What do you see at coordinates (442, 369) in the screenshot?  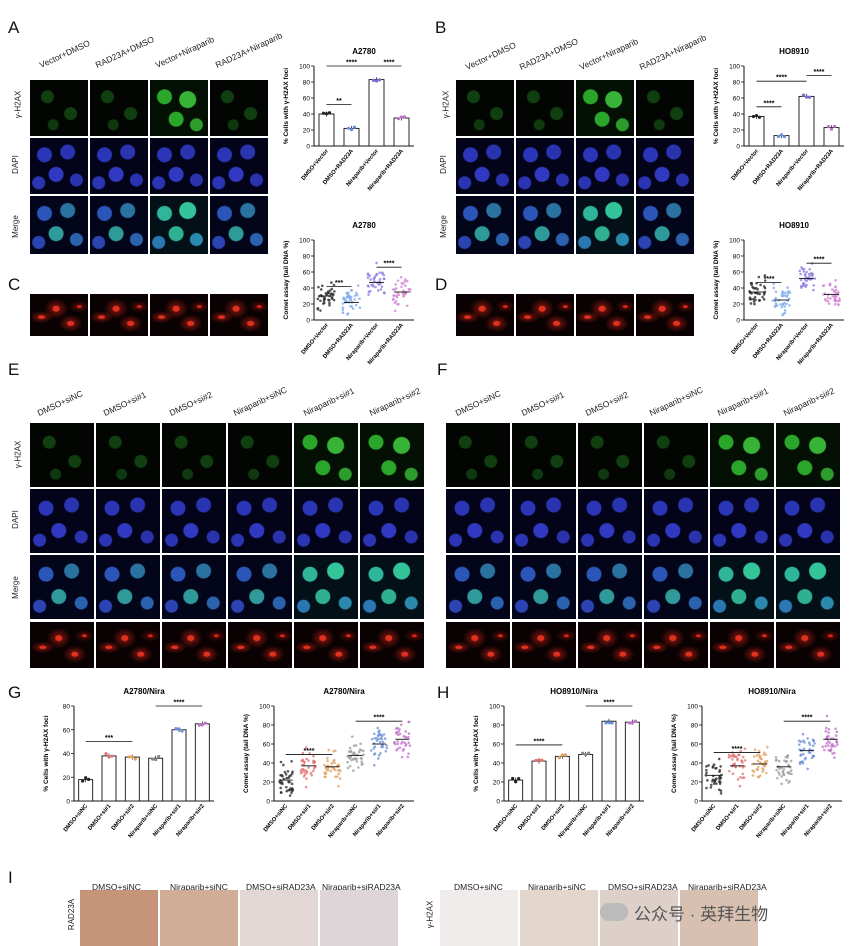 I see `panel-label-f: F` at bounding box center [442, 369].